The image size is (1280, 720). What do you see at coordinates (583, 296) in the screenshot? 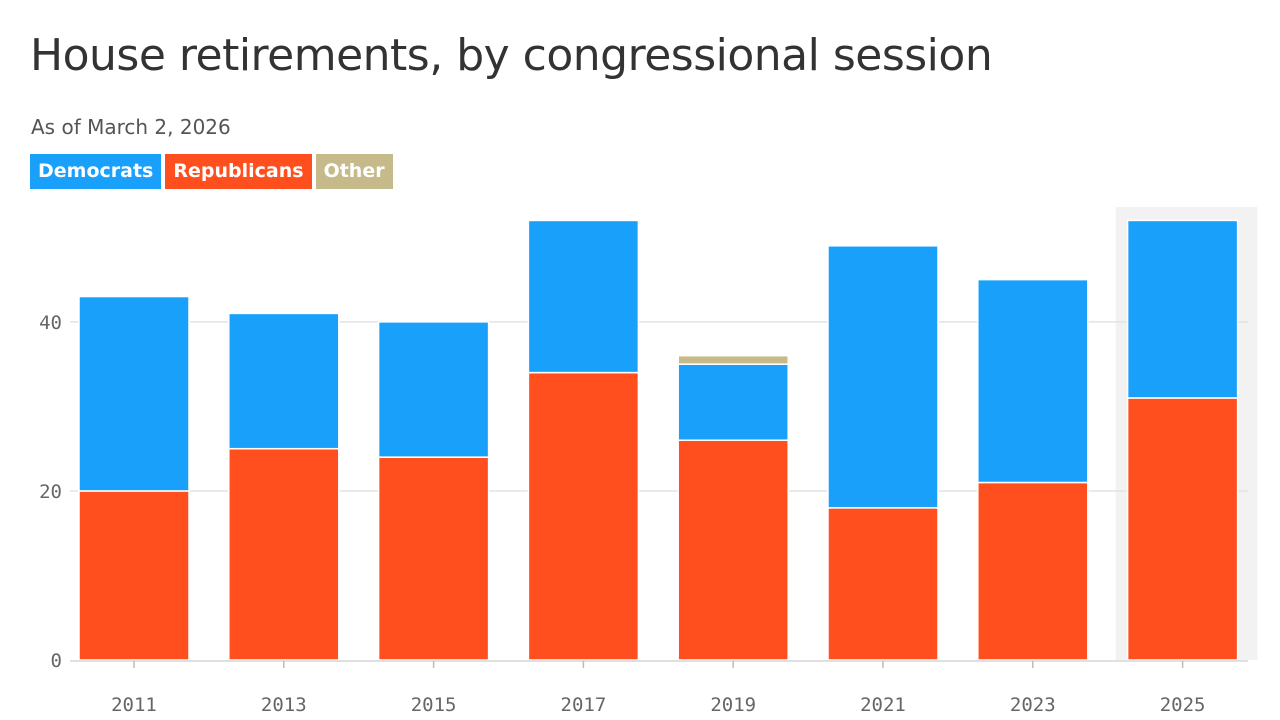
I see `bar-democrats-2017` at bounding box center [583, 296].